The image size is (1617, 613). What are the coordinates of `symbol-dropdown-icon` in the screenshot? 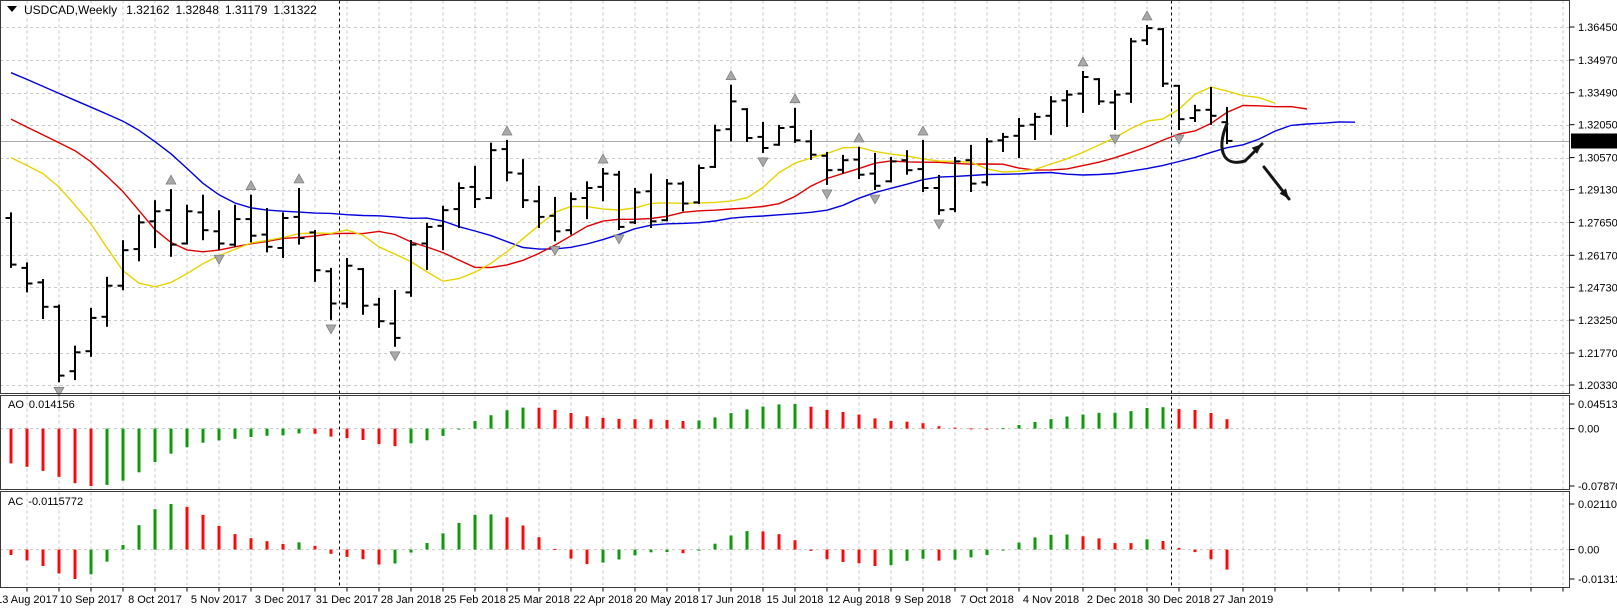 It's located at (12, 9).